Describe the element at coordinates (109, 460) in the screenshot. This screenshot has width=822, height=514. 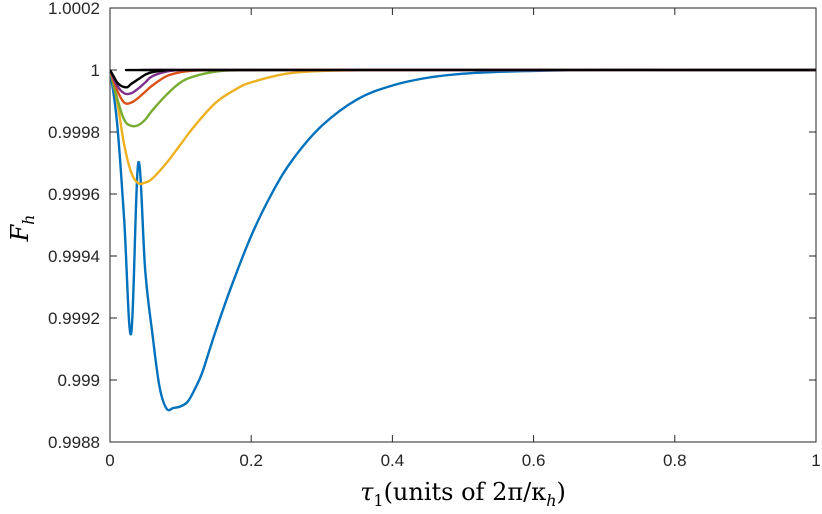
I see `x-tick-label: 0` at that location.